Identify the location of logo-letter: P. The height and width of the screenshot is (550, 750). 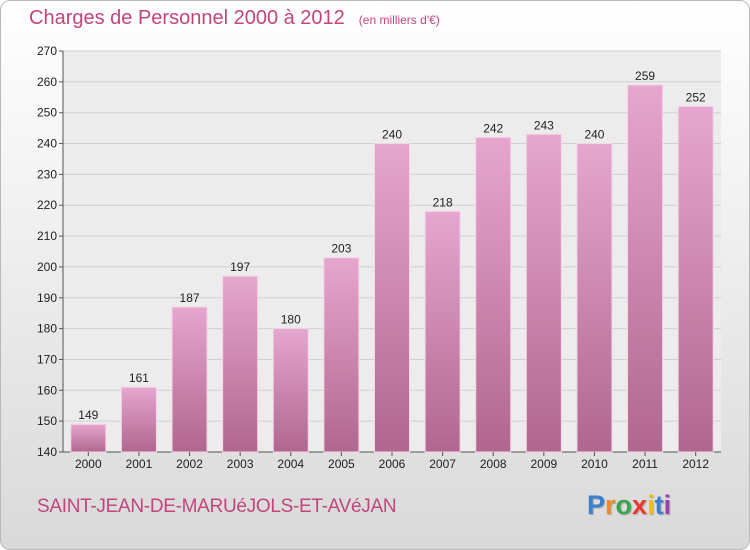
(596, 505).